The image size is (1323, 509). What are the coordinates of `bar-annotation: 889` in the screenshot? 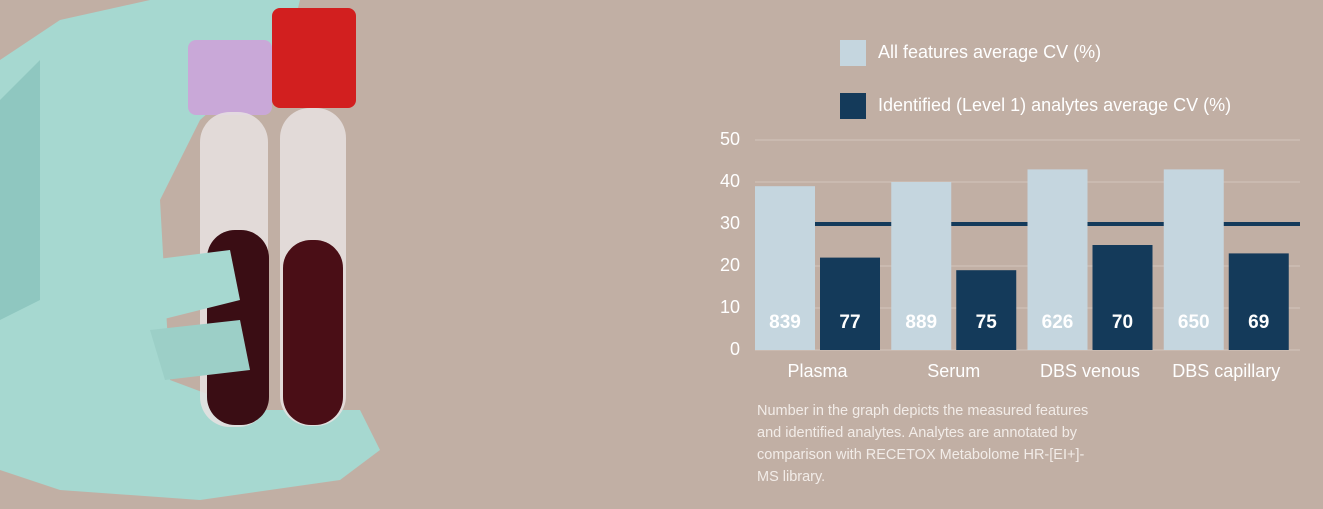 It's located at (921, 322).